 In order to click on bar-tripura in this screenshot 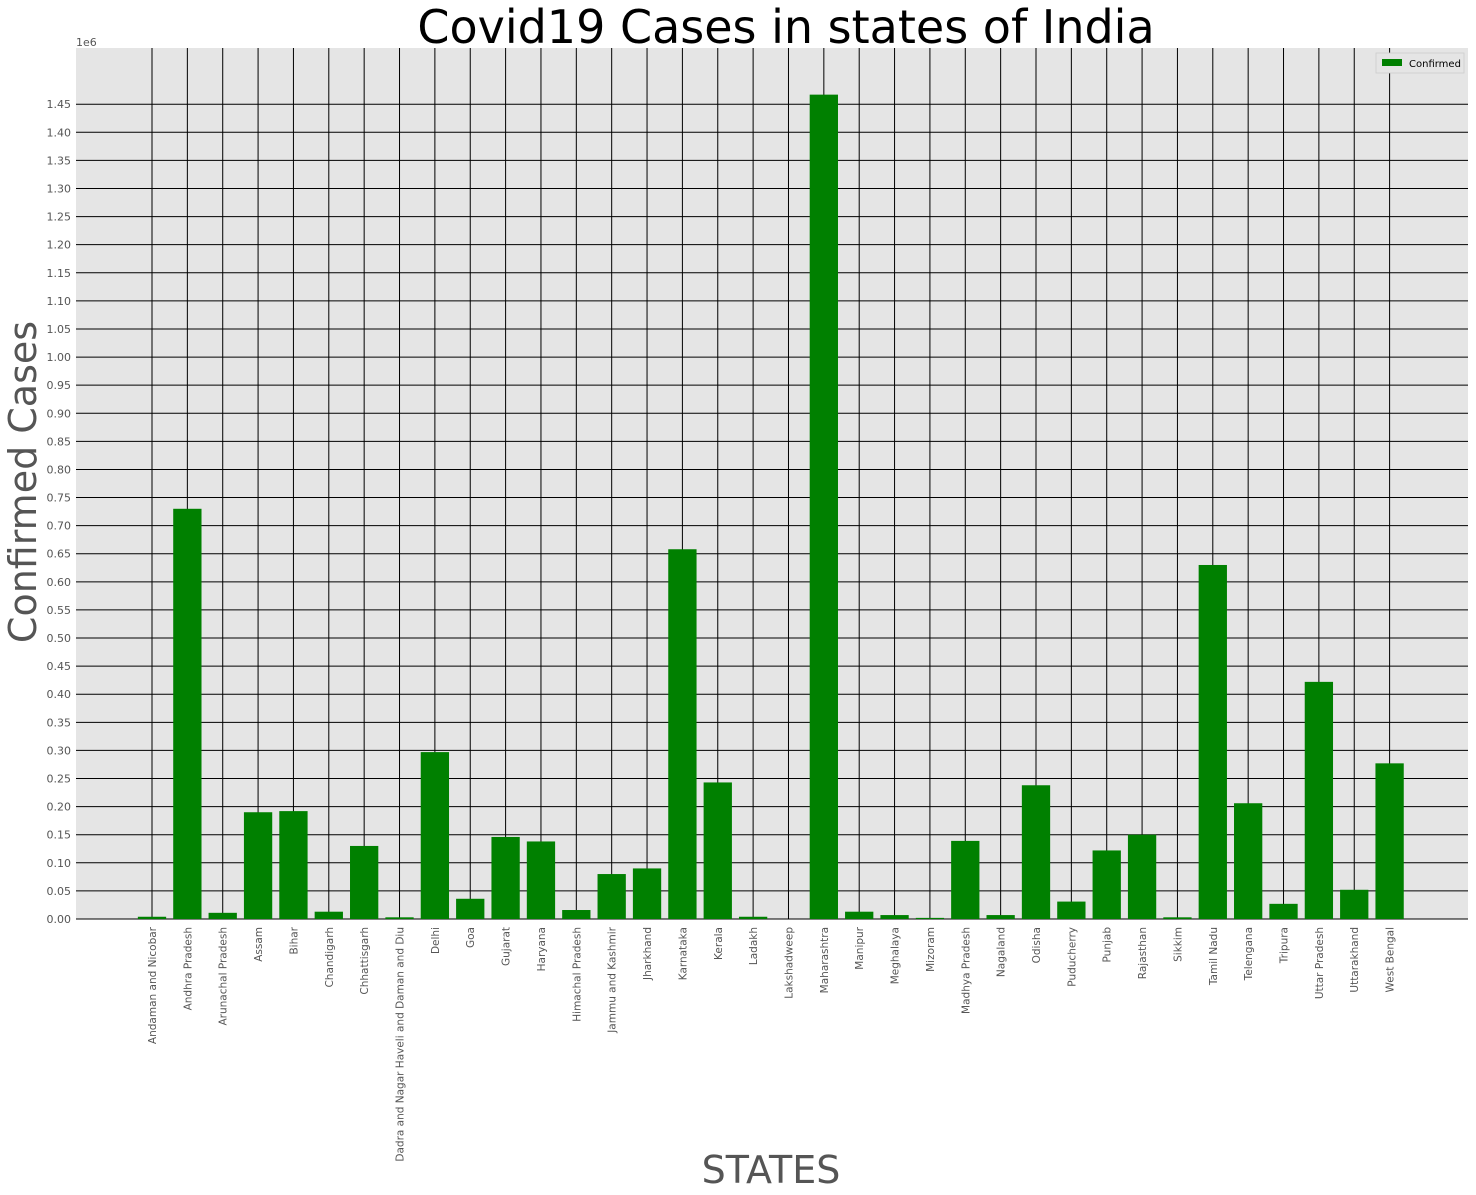, I will do `click(1283, 911)`.